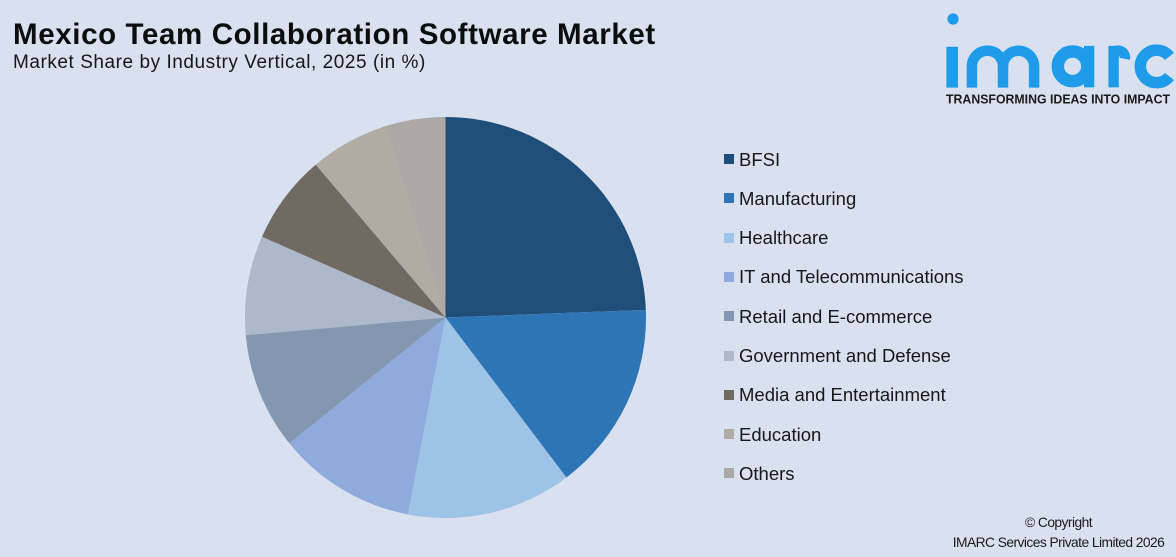  Describe the element at coordinates (1058, 100) in the screenshot. I see `svg-text: TRANSFORMING IDEAS INTO IMPACT` at that location.